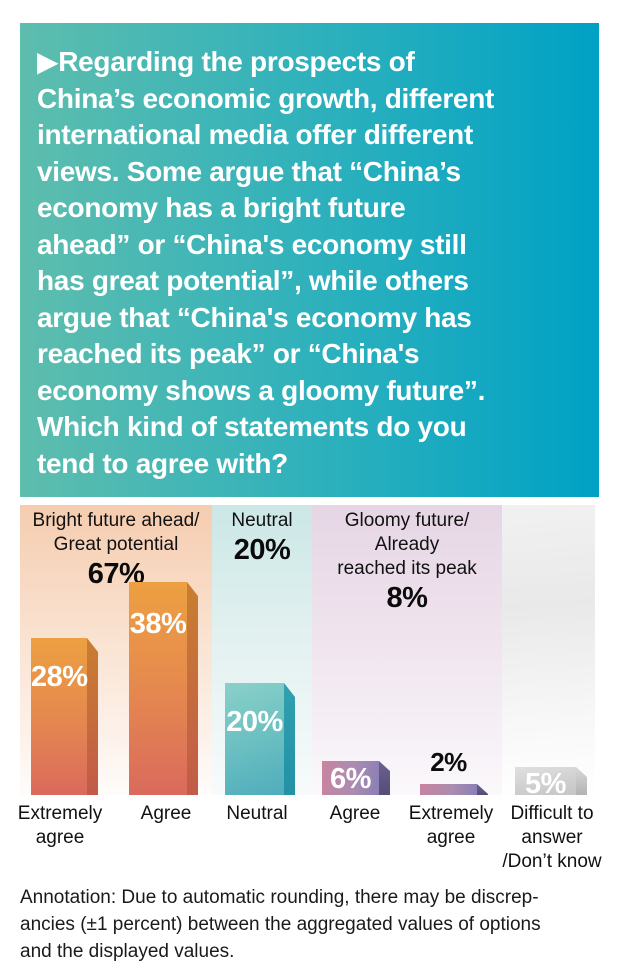 This screenshot has height=979, width=619. What do you see at coordinates (261, 390) in the screenshot?
I see `question-line: economy shows a gloomy future”.` at bounding box center [261, 390].